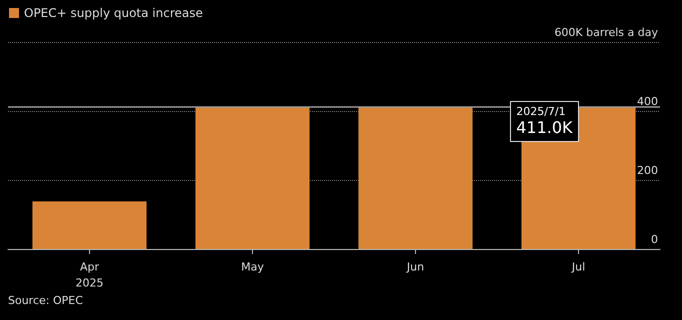 This screenshot has width=682, height=320. Describe the element at coordinates (606, 32) in the screenshot. I see `y-tick-label: 600K barrels a day` at that location.